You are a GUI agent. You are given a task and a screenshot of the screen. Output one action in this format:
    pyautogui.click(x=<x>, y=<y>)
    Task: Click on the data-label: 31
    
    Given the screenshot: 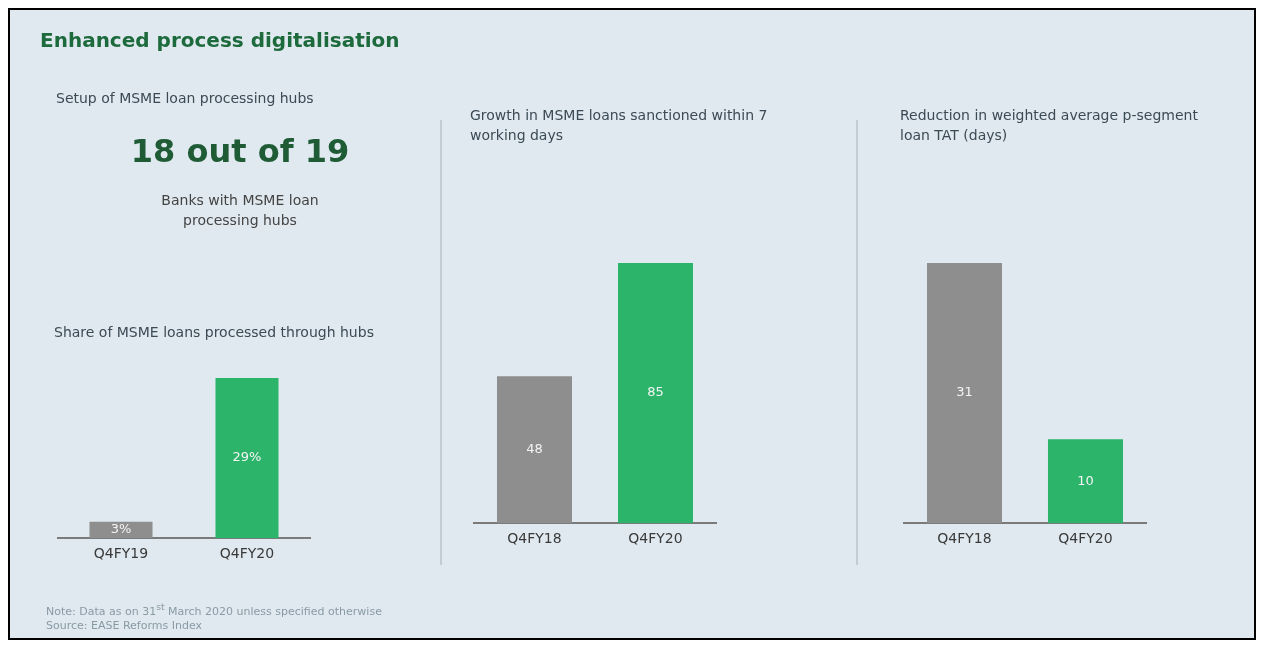 What is the action you would take?
    pyautogui.click(x=964, y=392)
    